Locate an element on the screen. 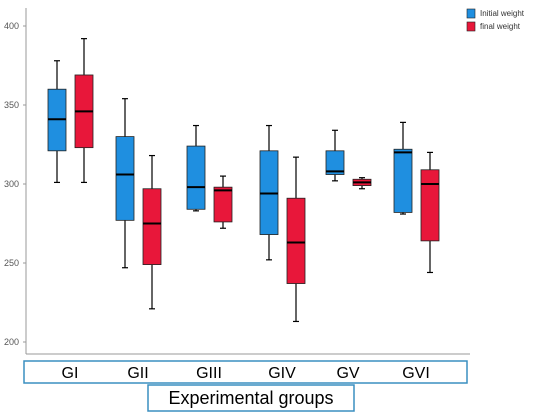 The width and height of the screenshot is (550, 418). category-label-GII: GII is located at coordinates (137, 373).